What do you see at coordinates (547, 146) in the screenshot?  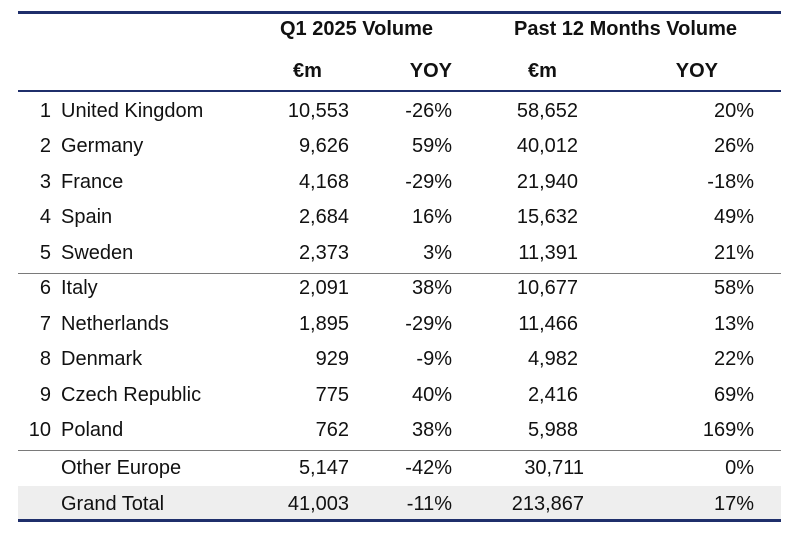 I see `row-p12m-volume: 40,012` at bounding box center [547, 146].